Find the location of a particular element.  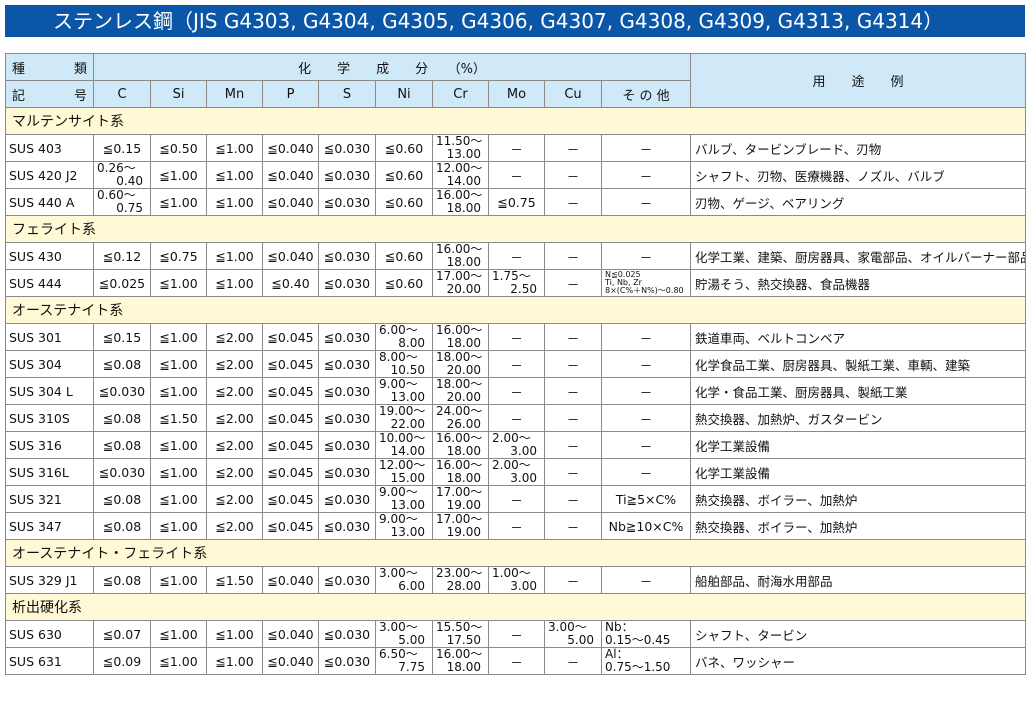

note-cell: N≦0.025 Ti, Nb, Zr 8×(C%＋N%)～0.80 is located at coordinates (646, 283).